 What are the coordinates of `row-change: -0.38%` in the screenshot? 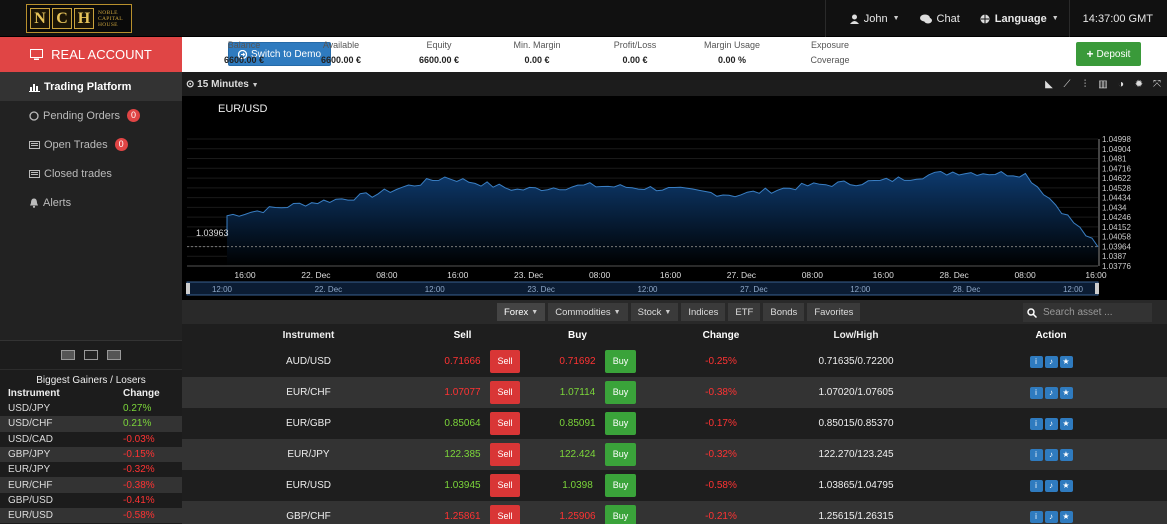 It's located at (139, 485).